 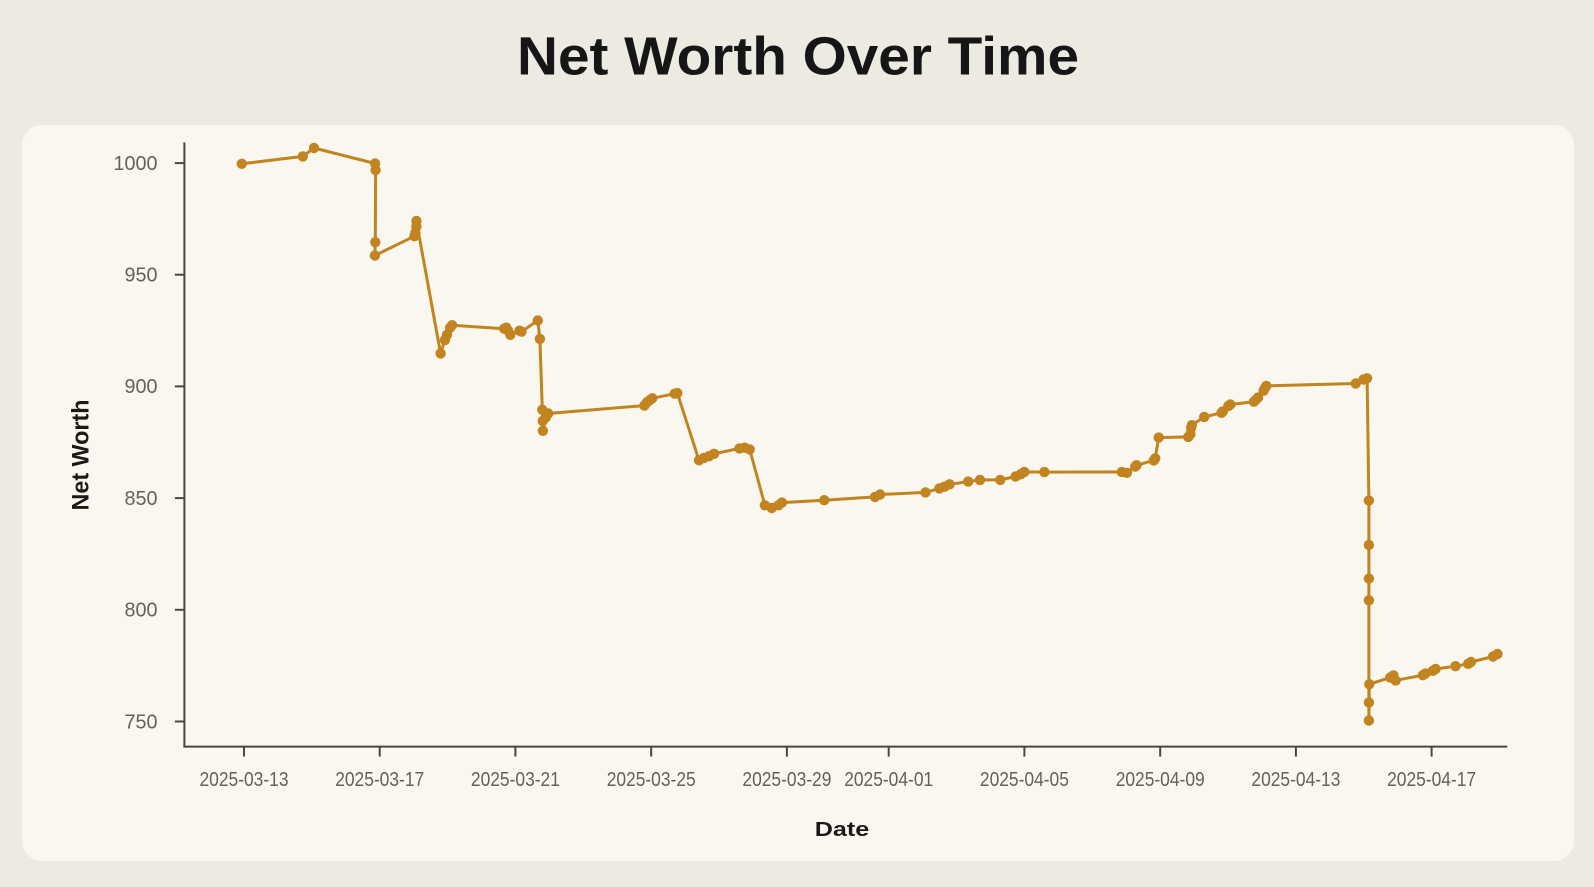 What do you see at coordinates (1160, 780) in the screenshot?
I see `svg-text: 2025-04-09` at bounding box center [1160, 780].